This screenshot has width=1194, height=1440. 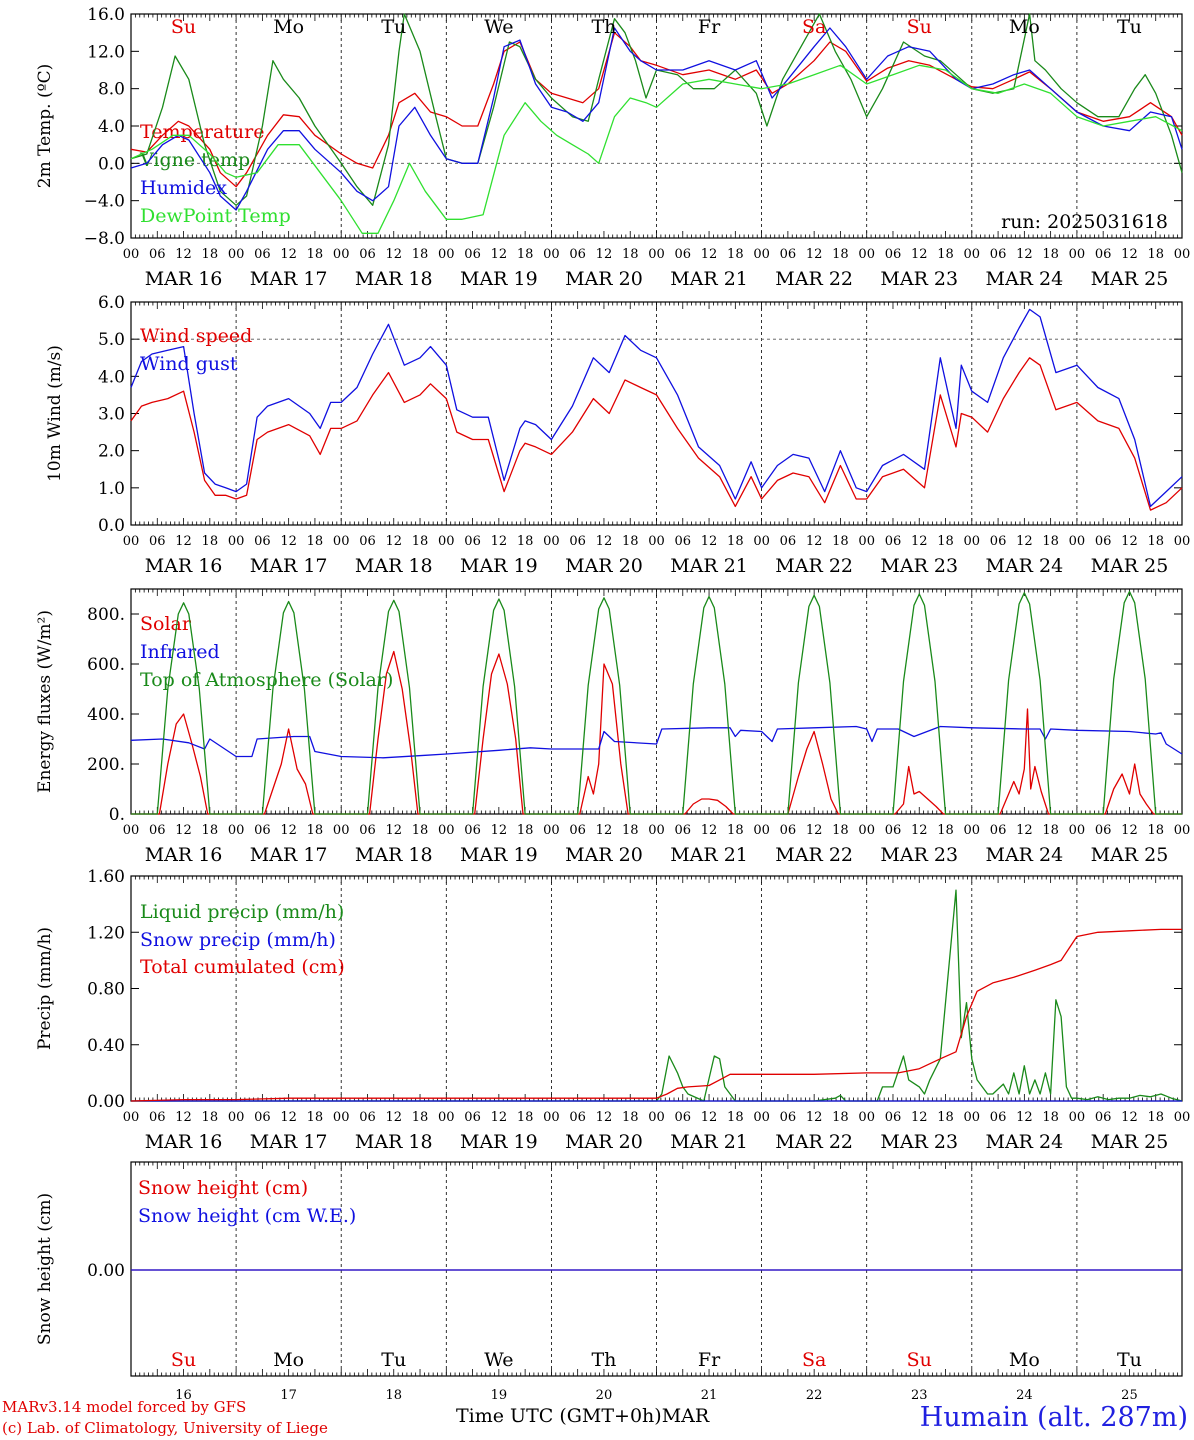 What do you see at coordinates (814, 1395) in the screenshot?
I see `day-number-label: 22` at bounding box center [814, 1395].